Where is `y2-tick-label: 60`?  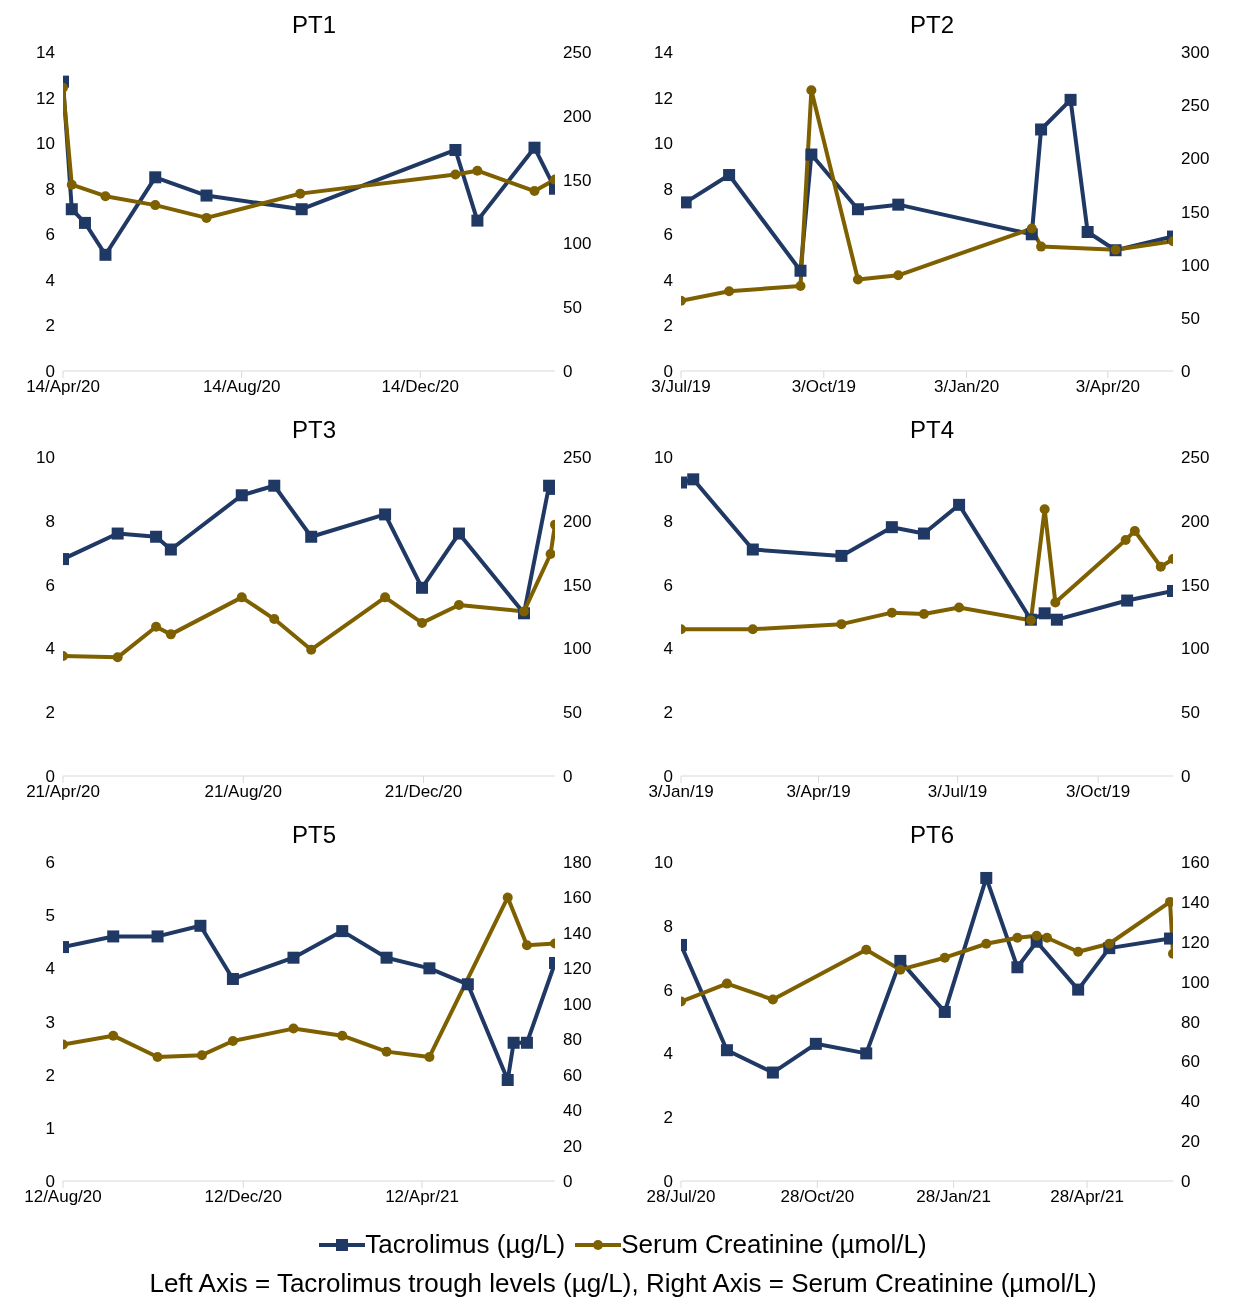
y2-tick-label: 60 is located at coordinates (1190, 1062).